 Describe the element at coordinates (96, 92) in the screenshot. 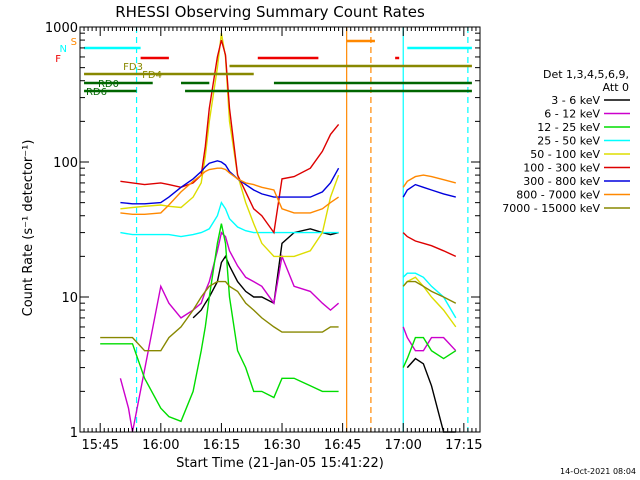

I see `flag-rd6-label: RD6` at that location.